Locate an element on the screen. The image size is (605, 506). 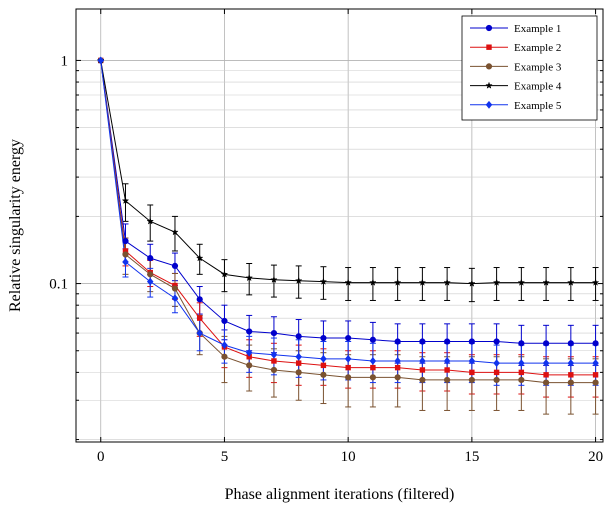
x-tick-label: 0 is located at coordinates (101, 457).